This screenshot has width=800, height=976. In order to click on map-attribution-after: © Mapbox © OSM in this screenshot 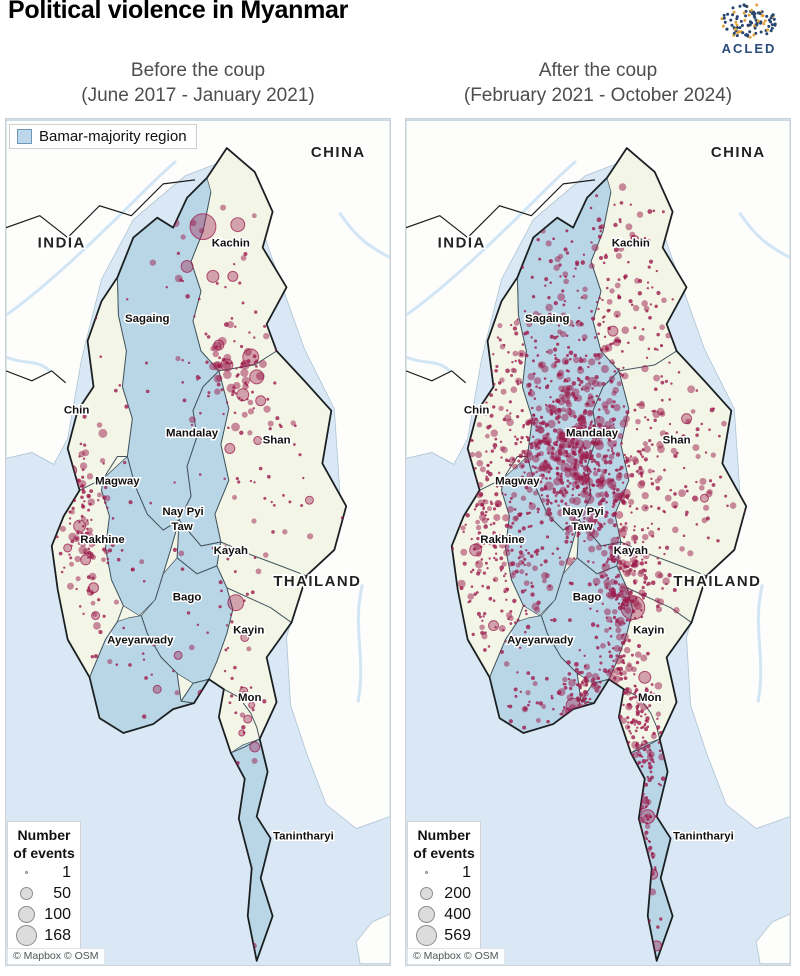, I will do `click(456, 956)`.